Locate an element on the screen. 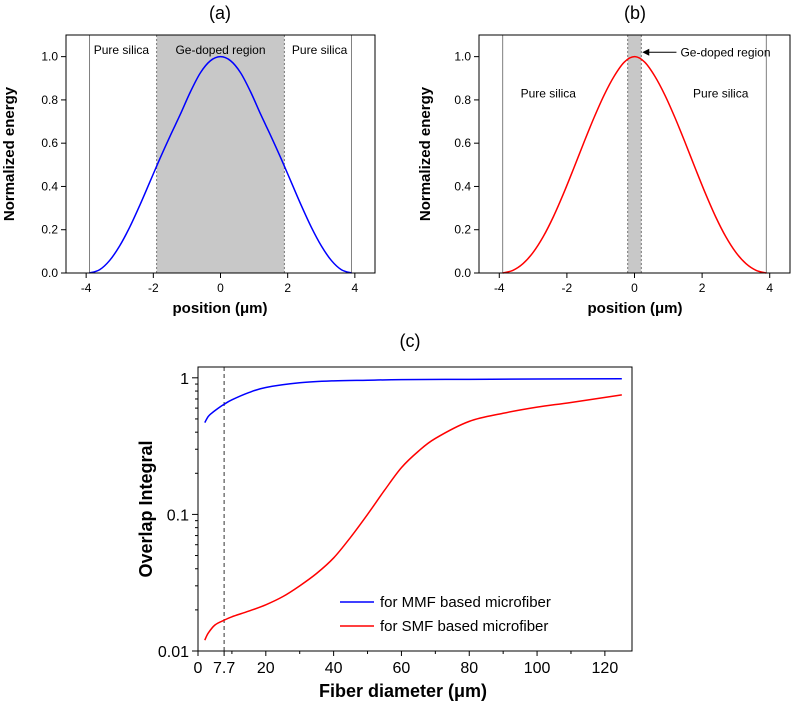 Image resolution: width=800 pixels, height=706 pixels. region-labels-b: Pure silica Pure silica is located at coordinates (635, 93).